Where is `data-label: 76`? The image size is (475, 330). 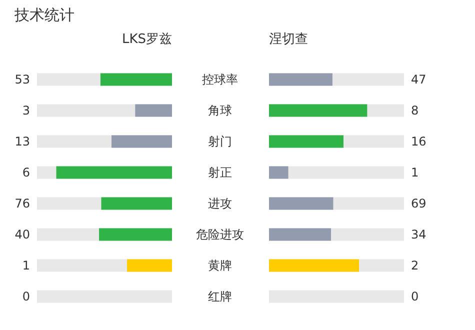
data-label: 76 is located at coordinates (22, 203).